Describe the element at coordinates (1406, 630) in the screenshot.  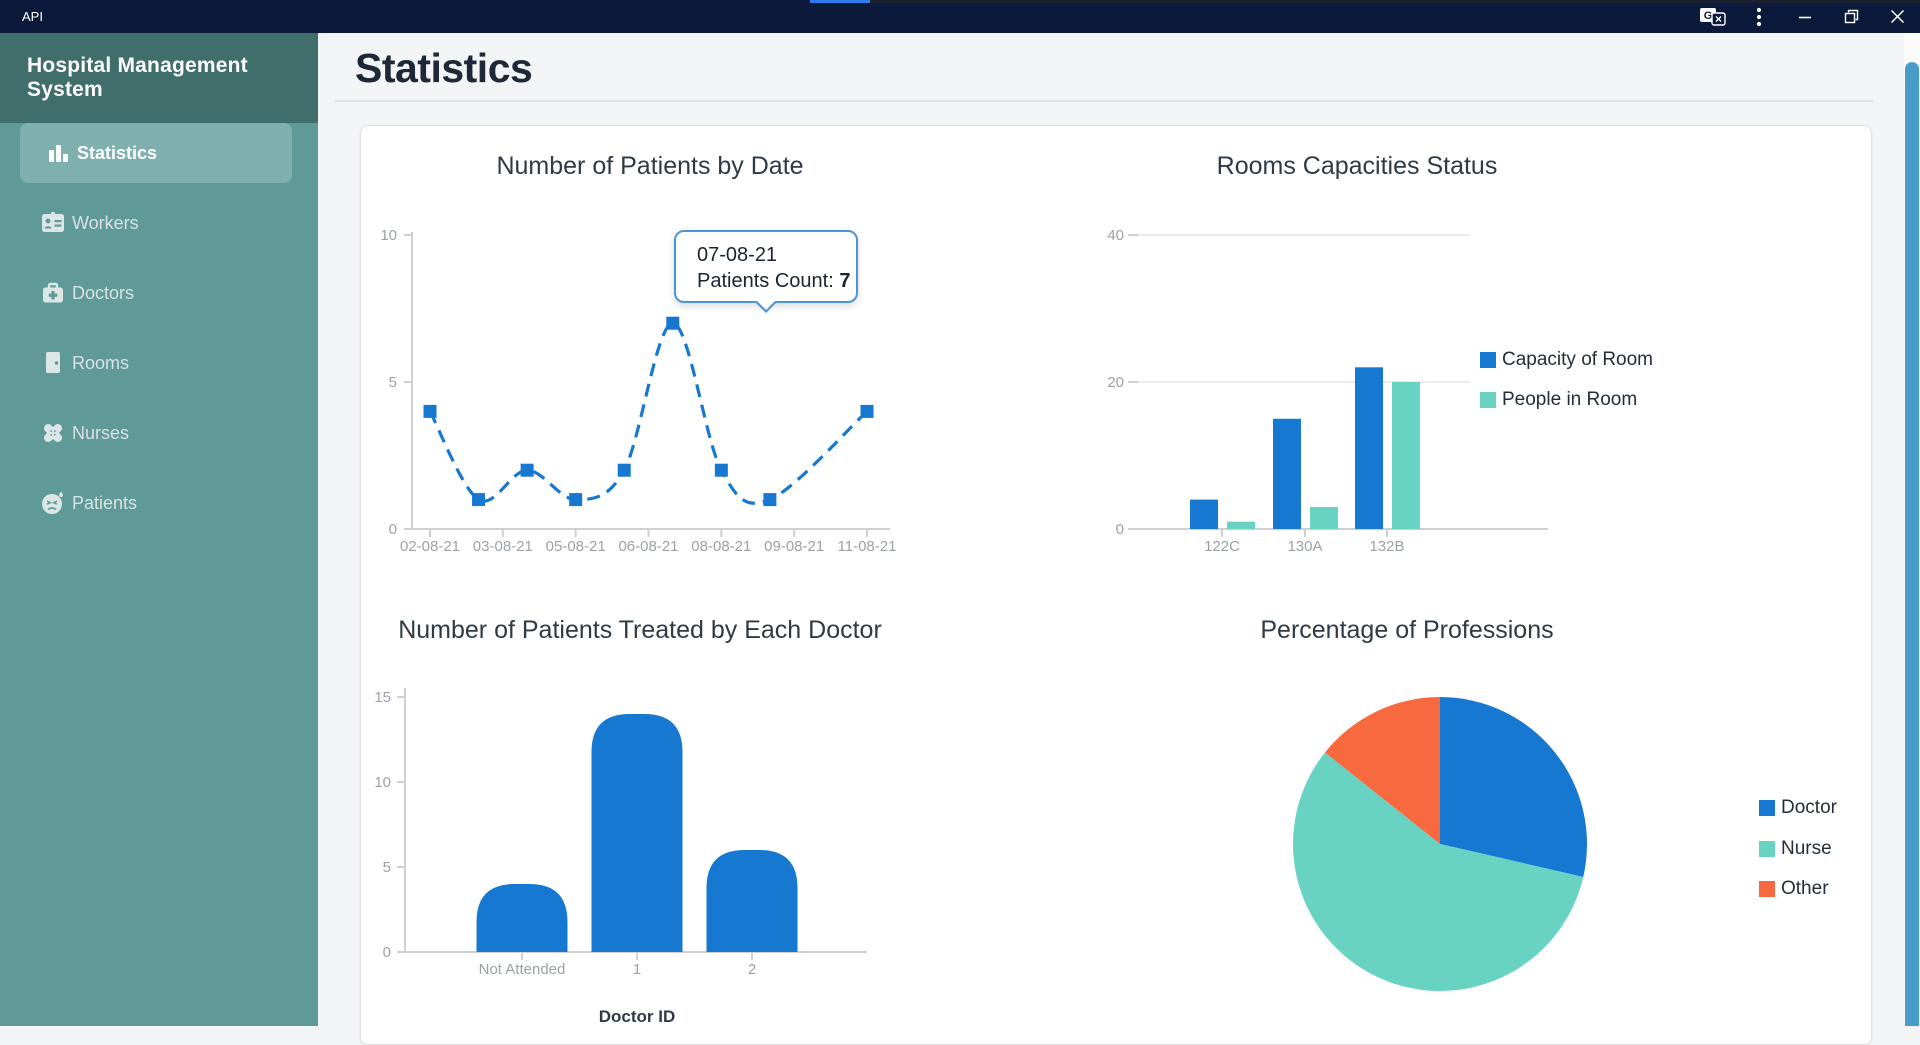
I see `chart-title: Percentage of Professions` at that location.